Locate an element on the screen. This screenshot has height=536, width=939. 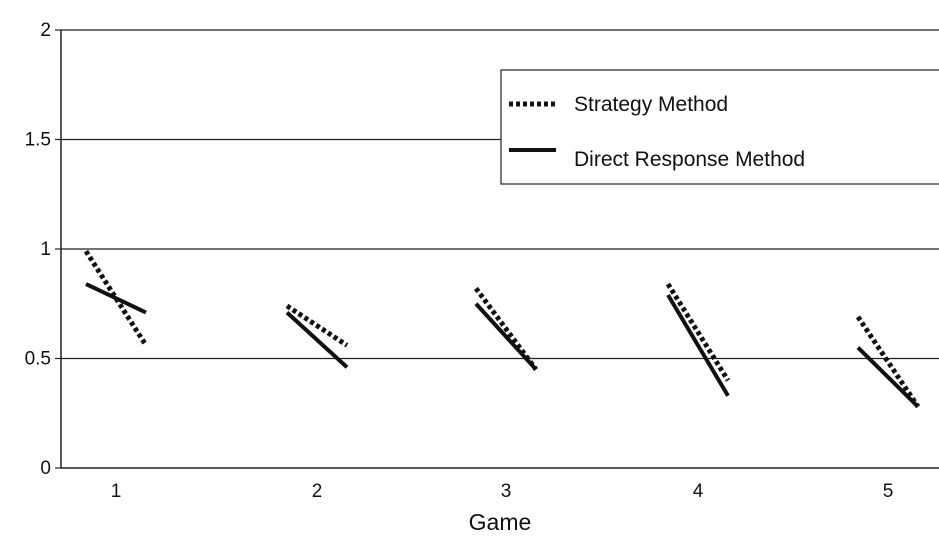
x-tick-label: 1 is located at coordinates (116, 491).